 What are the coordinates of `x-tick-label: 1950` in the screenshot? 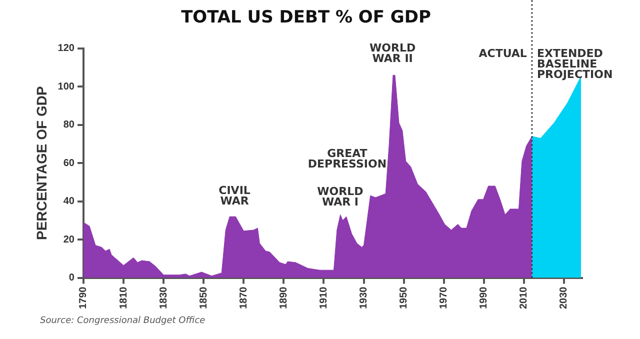 It's located at (404, 298).